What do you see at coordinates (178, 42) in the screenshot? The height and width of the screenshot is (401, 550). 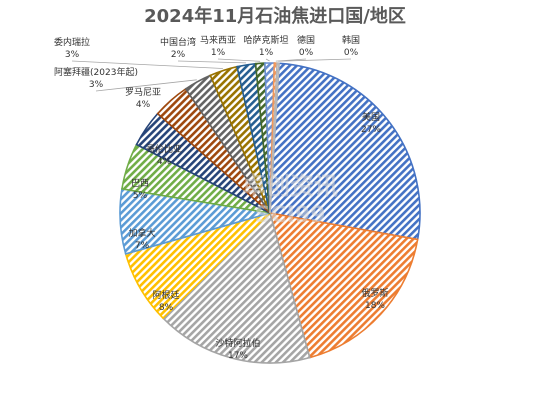 I see `slice-name-label: 中国台湾` at bounding box center [178, 42].